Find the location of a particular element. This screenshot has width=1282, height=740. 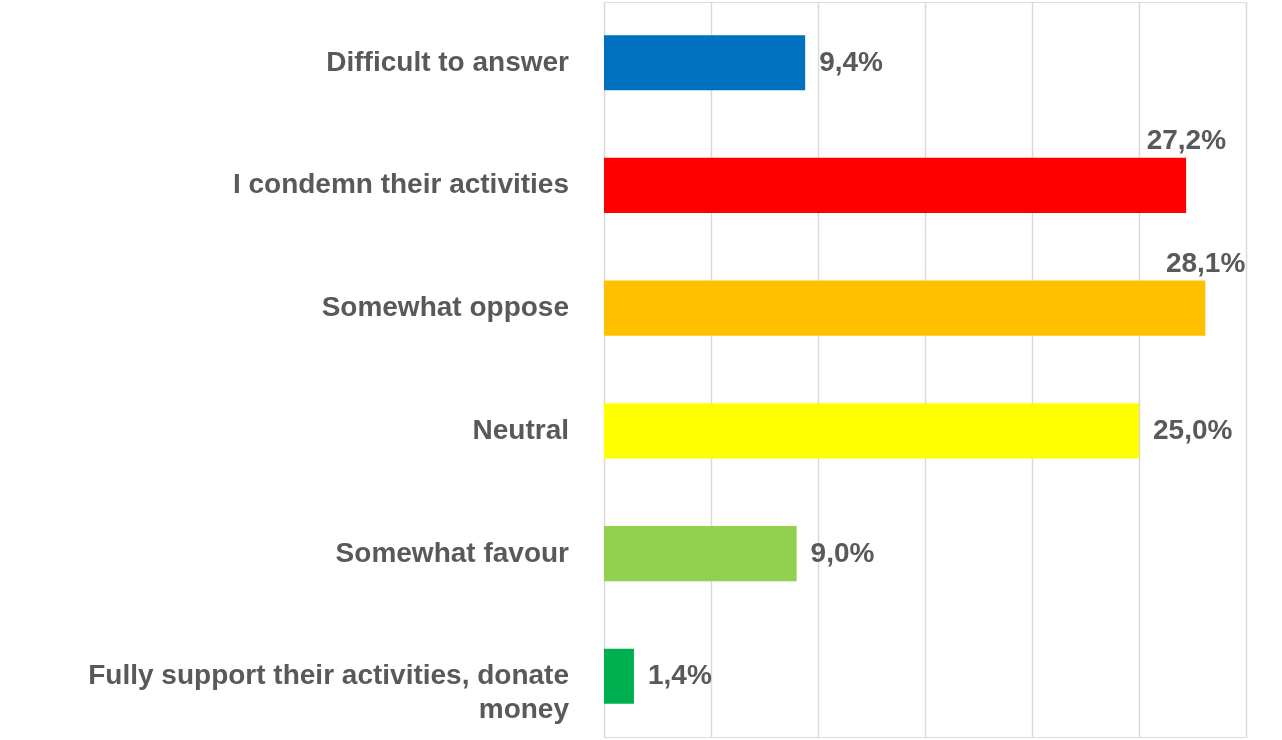

y-tick-label: Neutral is located at coordinates (520, 429).